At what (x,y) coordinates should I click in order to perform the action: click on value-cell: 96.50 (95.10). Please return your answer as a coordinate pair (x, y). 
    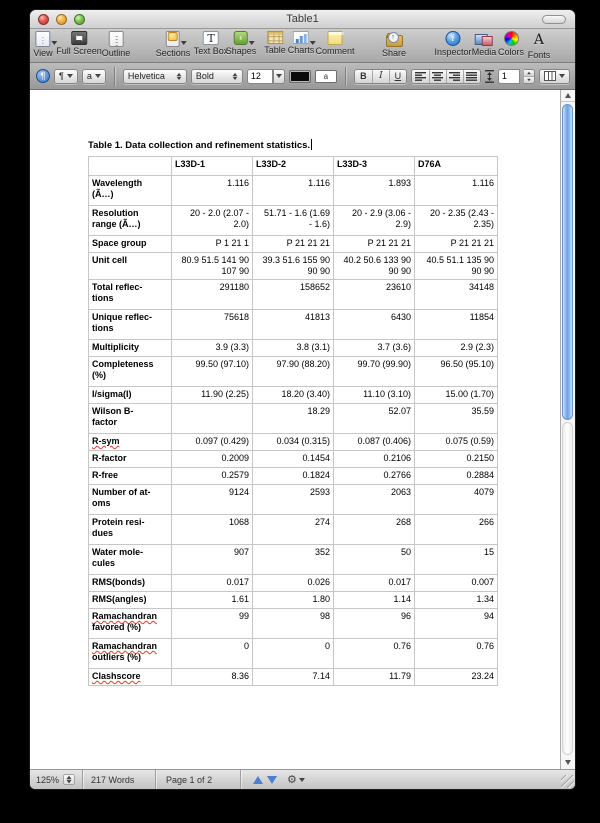
    Looking at the image, I should click on (456, 371).